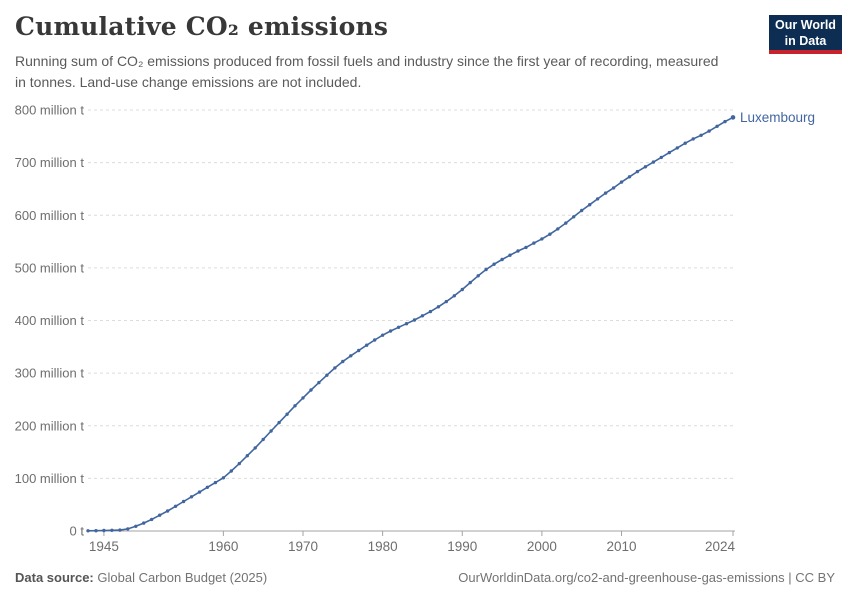 This screenshot has width=850, height=600. Describe the element at coordinates (720, 546) in the screenshot. I see `x-tick-label: 2024` at that location.